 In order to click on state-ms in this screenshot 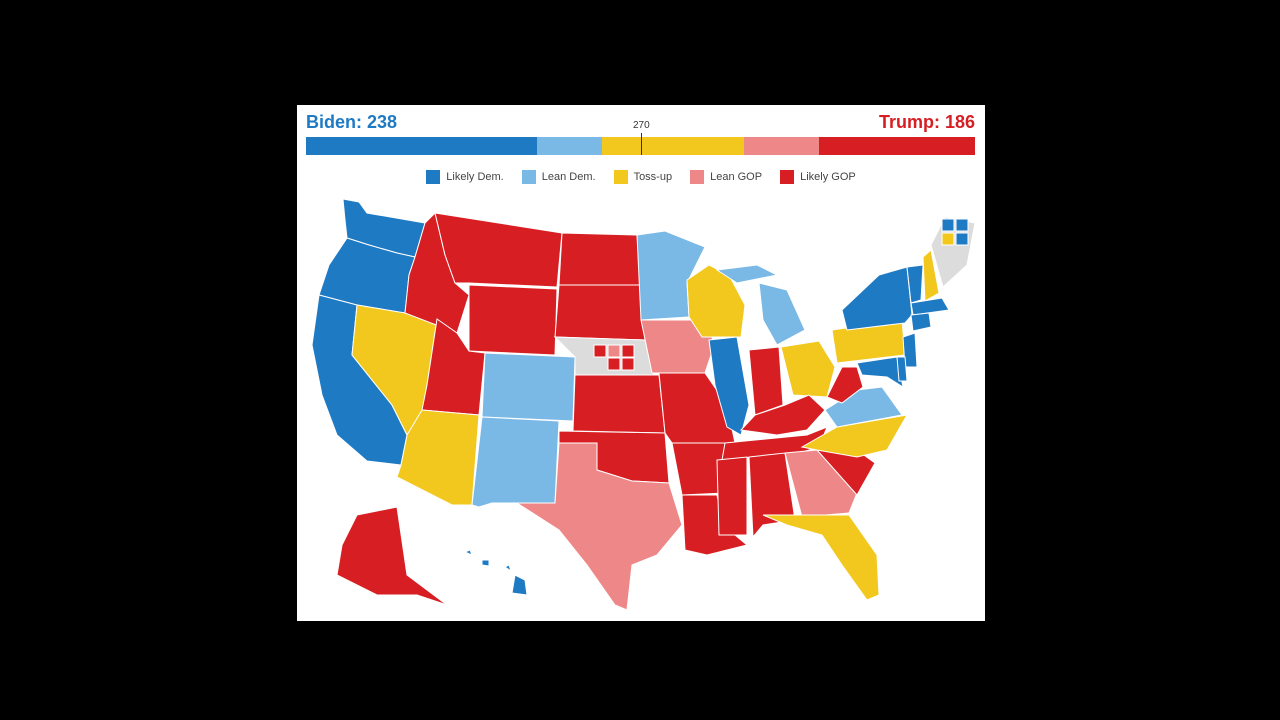, I will do `click(732, 496)`.